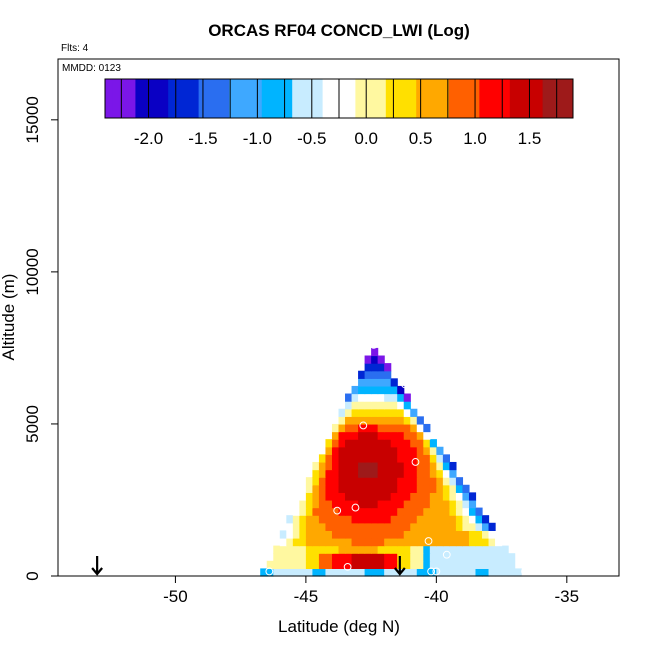 This screenshot has height=650, width=650. I want to click on colorbar-tick-label: 0.0, so click(366, 138).